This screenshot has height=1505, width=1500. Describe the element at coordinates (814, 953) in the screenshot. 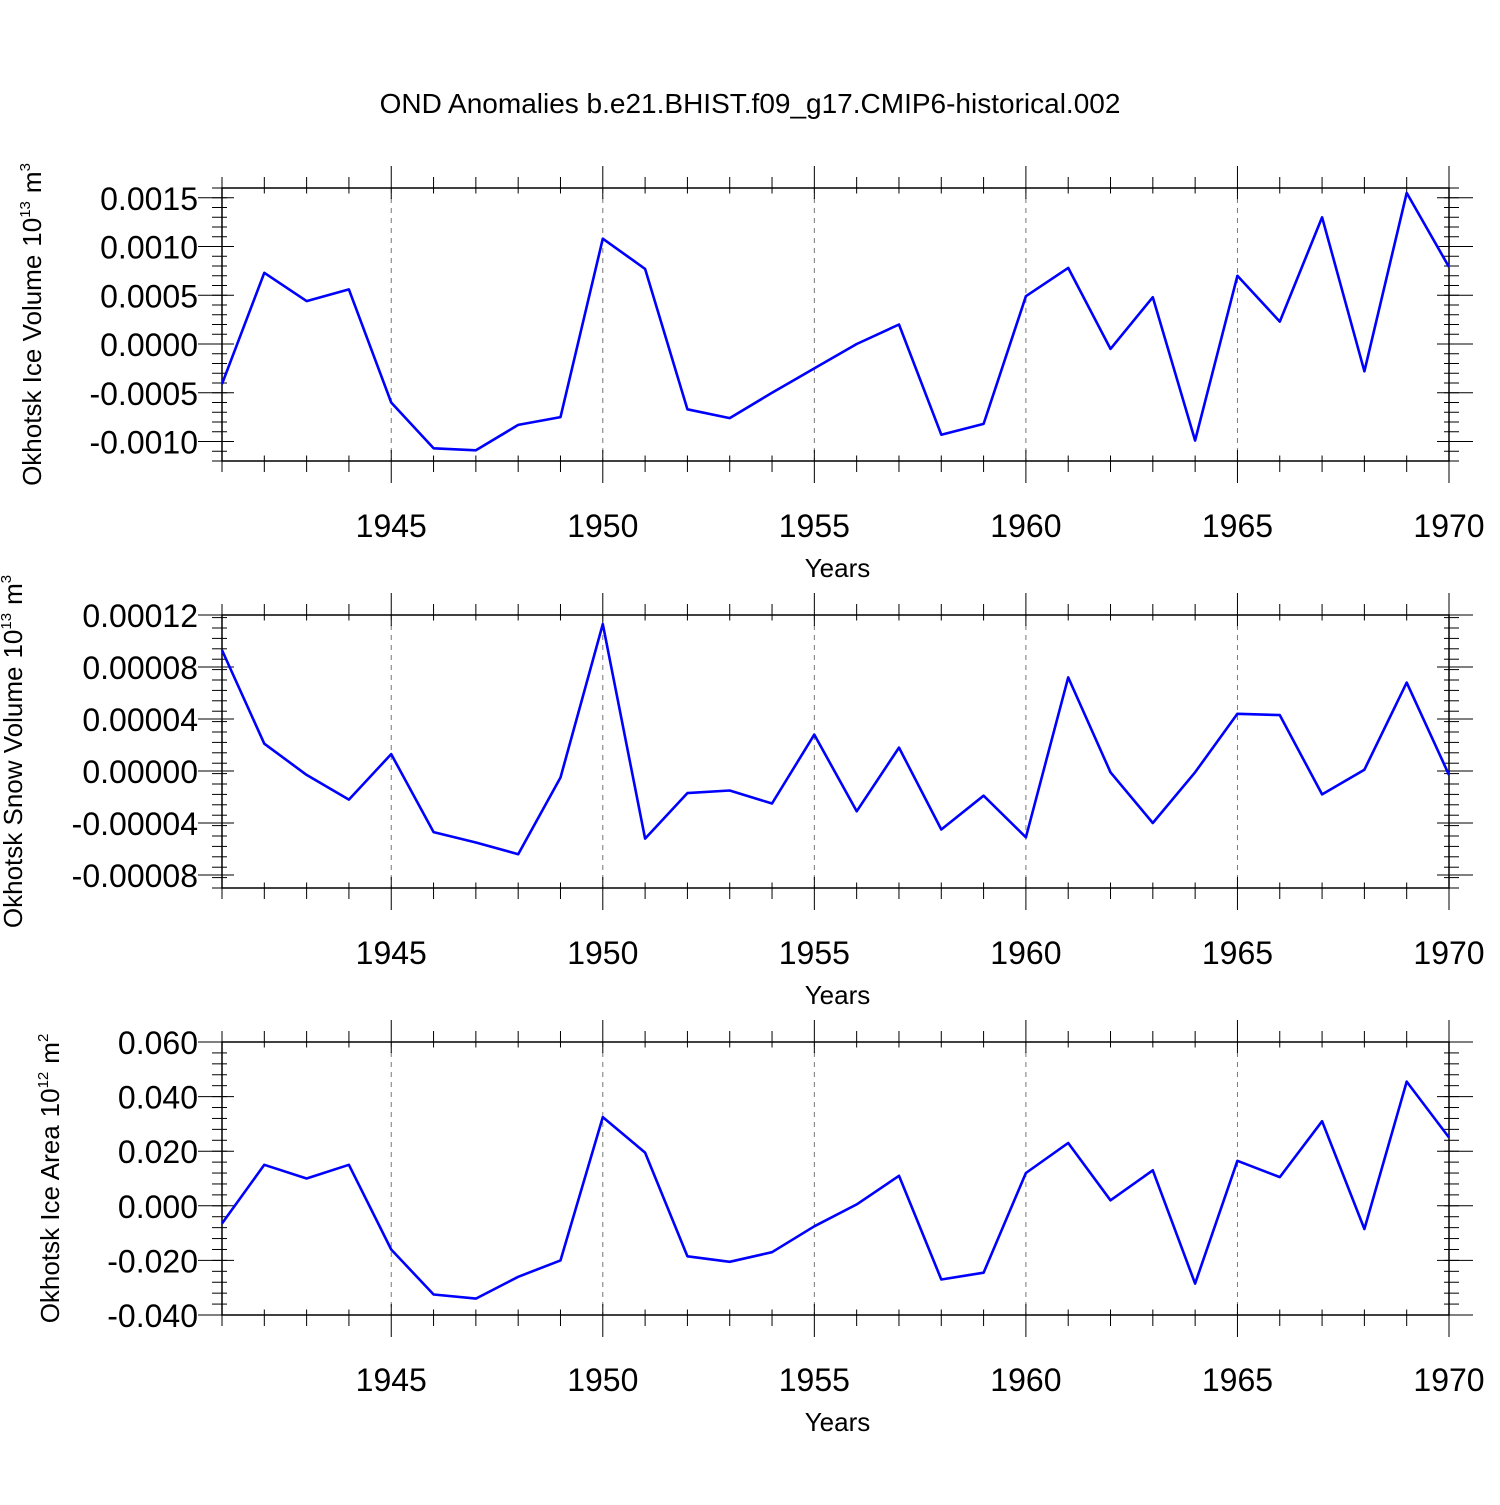

I see `x-tick-label: 1955` at that location.